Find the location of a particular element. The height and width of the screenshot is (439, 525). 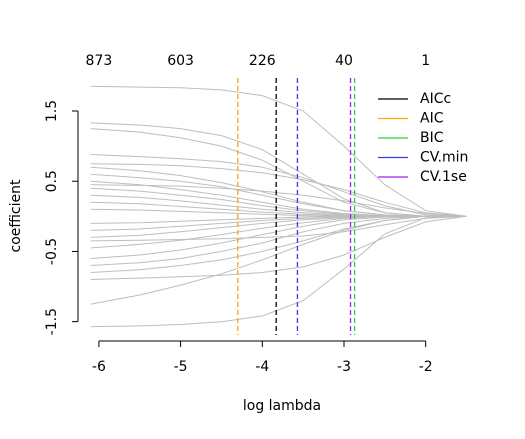

x-tick-label: -6 is located at coordinates (99, 367).